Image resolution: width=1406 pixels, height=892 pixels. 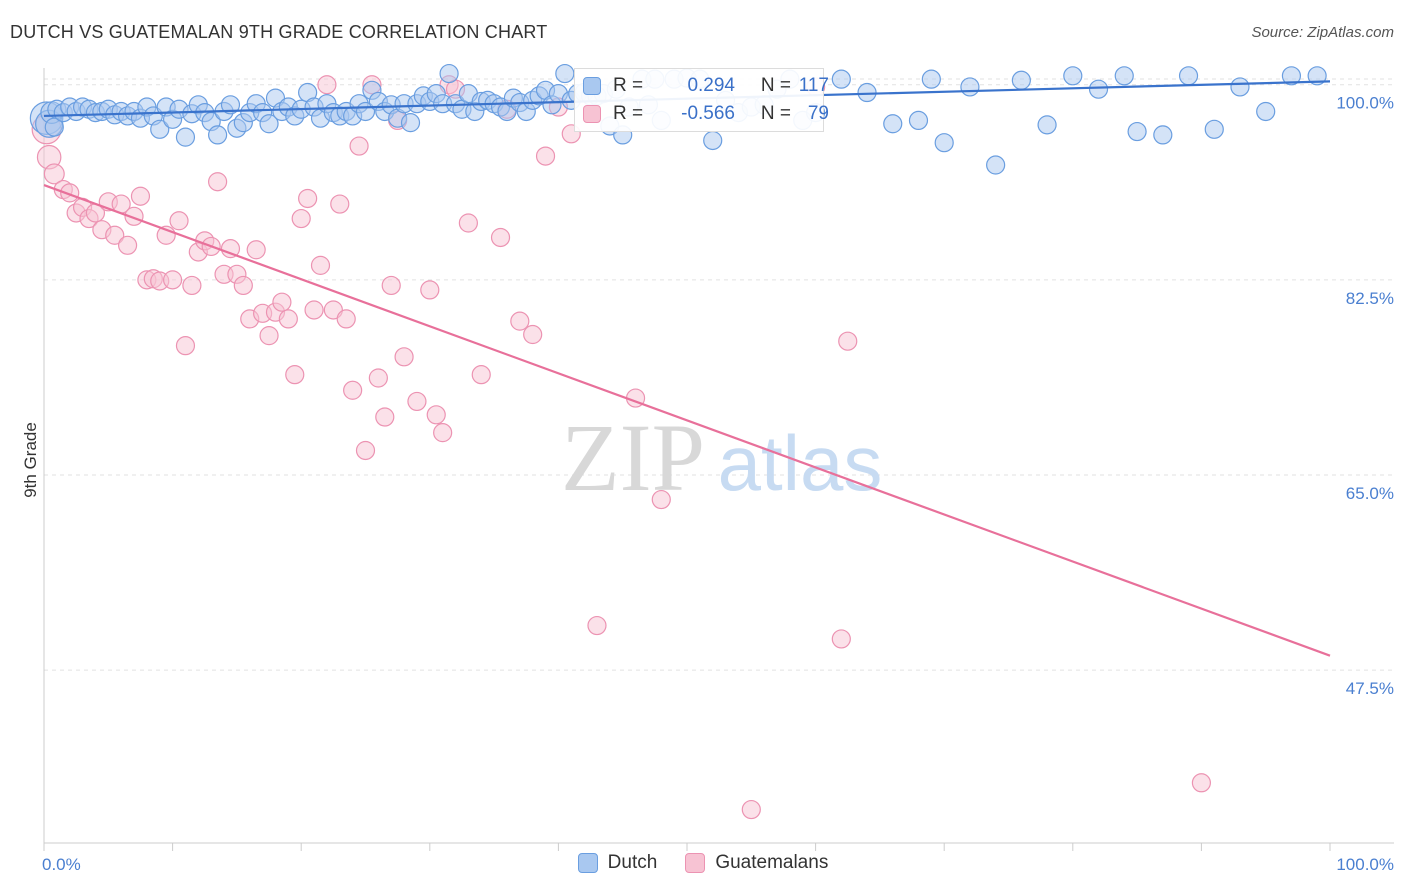 I want to click on guatemalan-r-value: -0.566, so click(x=708, y=113).